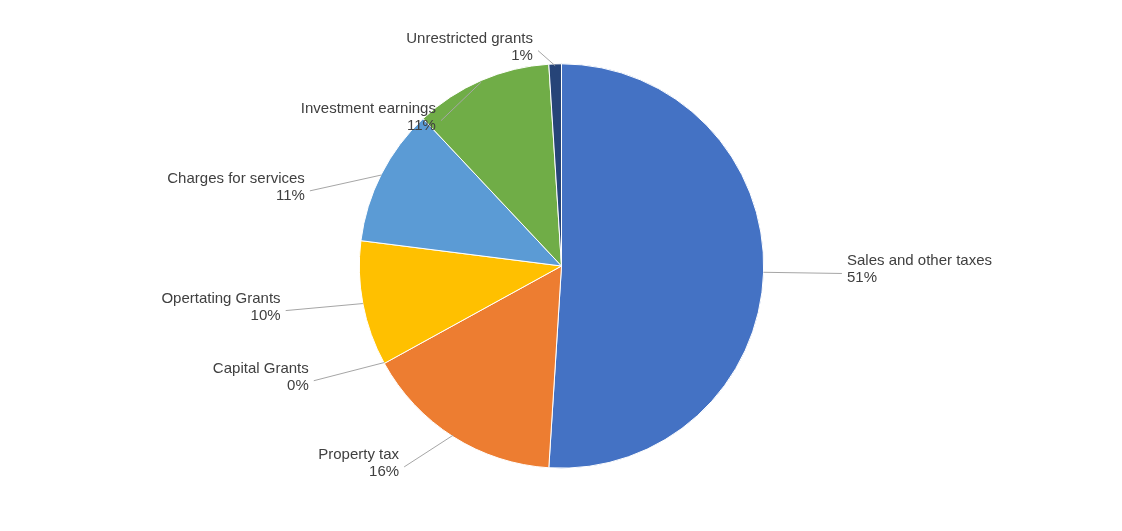 The image size is (1122, 531). I want to click on data-label: 1%, so click(522, 54).